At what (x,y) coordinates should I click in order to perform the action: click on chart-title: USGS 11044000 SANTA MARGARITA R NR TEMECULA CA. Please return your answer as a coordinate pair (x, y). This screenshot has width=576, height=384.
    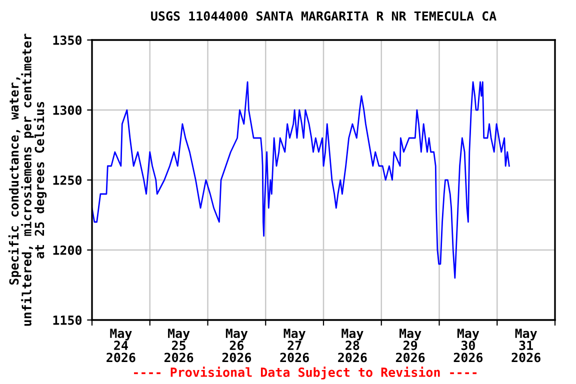
    Looking at the image, I should click on (323, 16).